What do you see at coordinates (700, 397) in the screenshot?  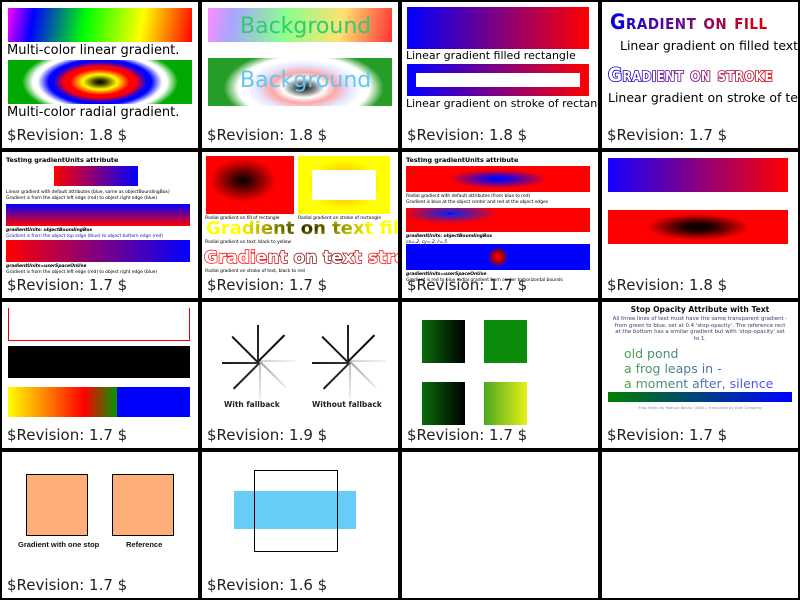 I see `stop-opacity-reference-bar` at bounding box center [700, 397].